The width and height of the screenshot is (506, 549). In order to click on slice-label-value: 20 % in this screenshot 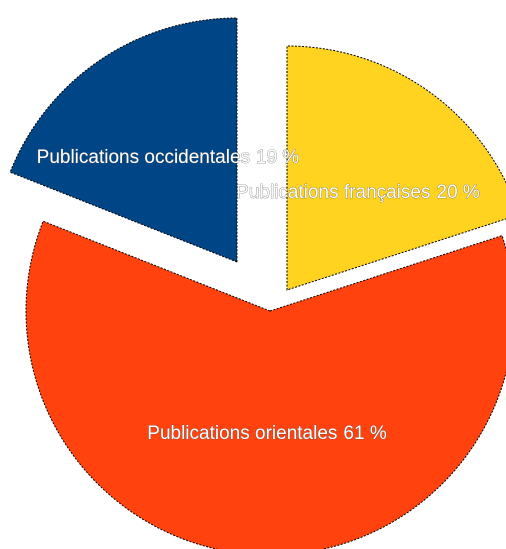, I will do `click(458, 192)`.